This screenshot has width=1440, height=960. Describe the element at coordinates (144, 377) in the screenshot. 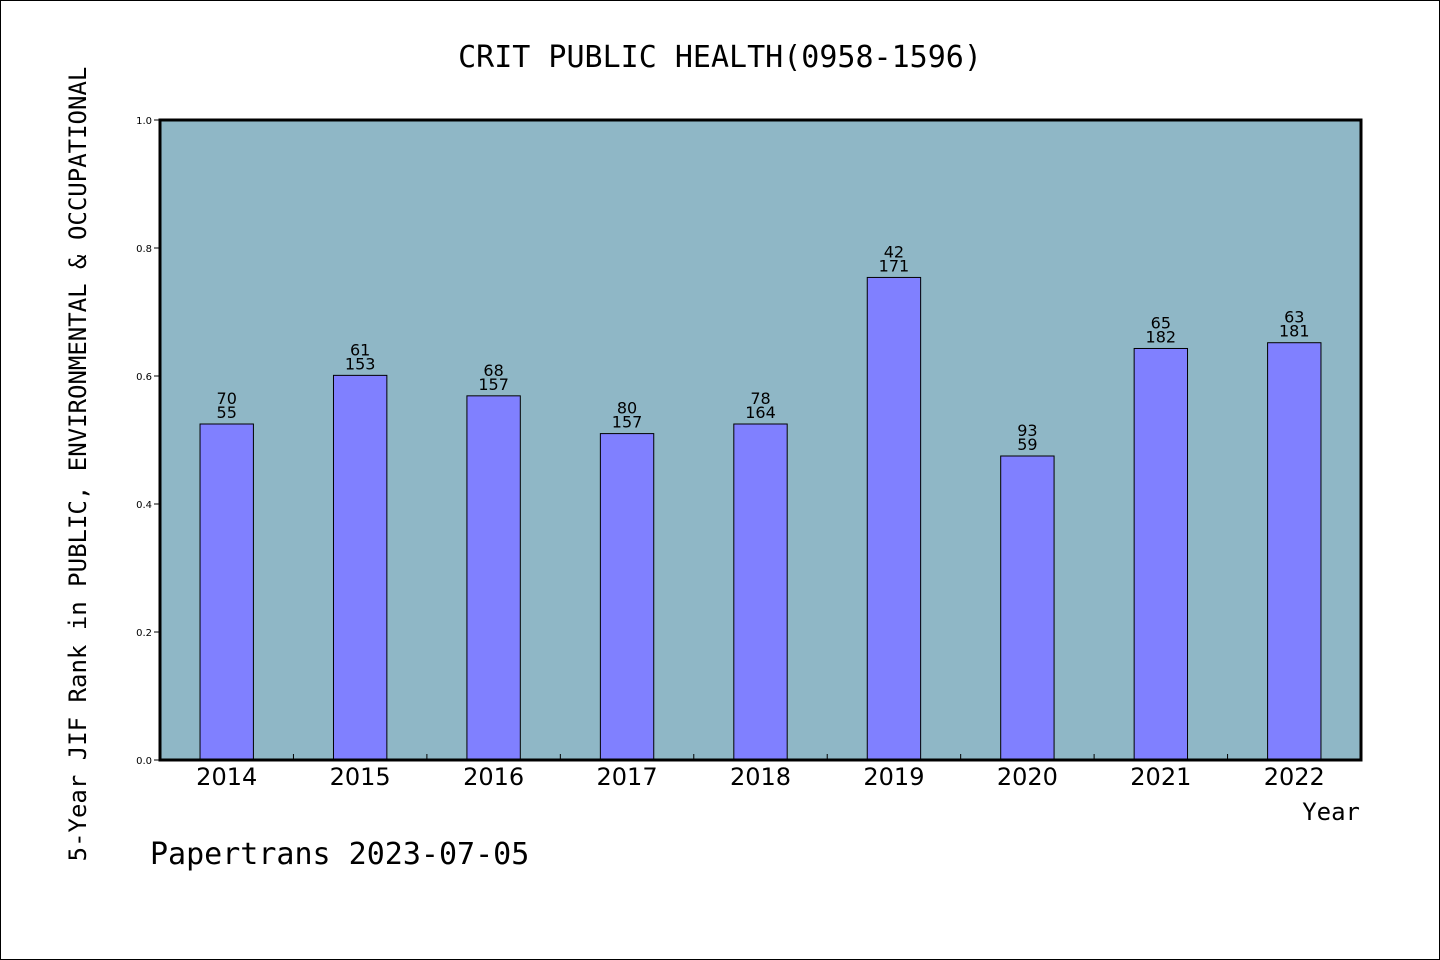

I see `y-tick-label: 0.6` at that location.